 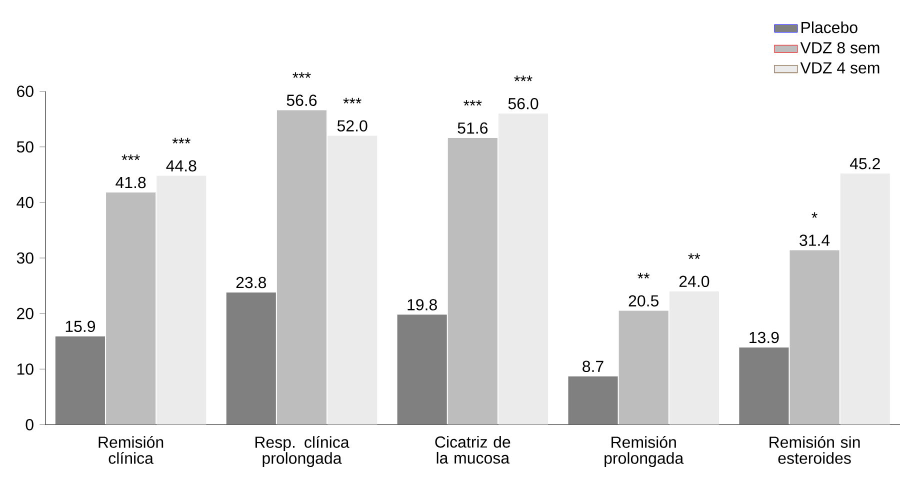 I want to click on legend-label: Placebo, so click(x=830, y=27).